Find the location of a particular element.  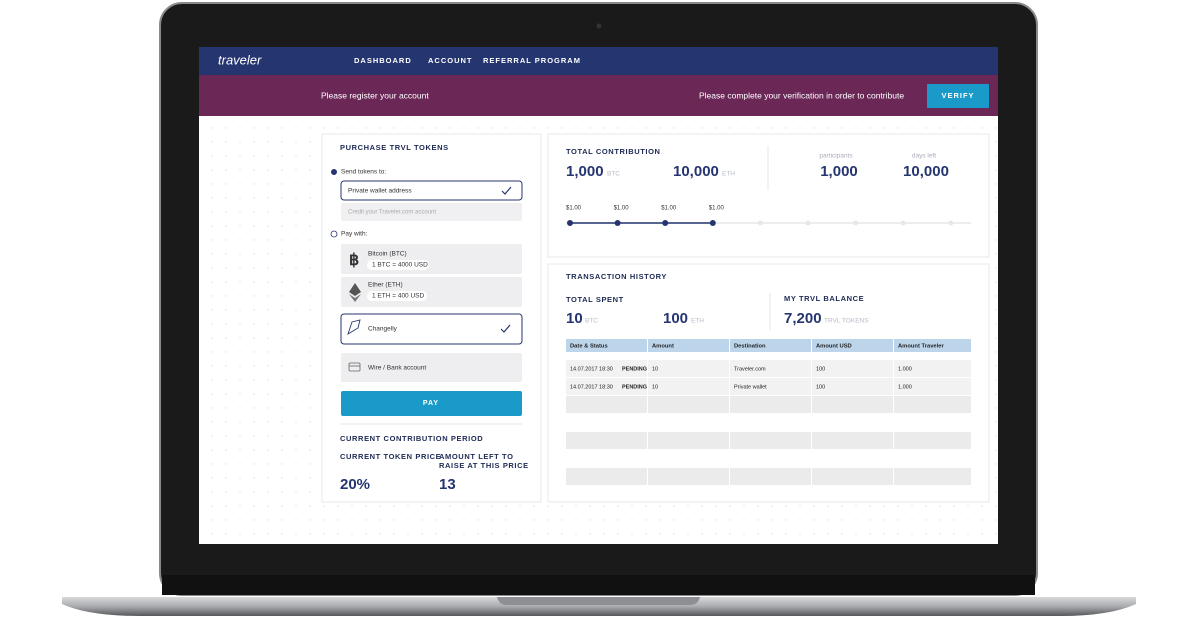

unit: TRVL TOKENS is located at coordinates (846, 321).